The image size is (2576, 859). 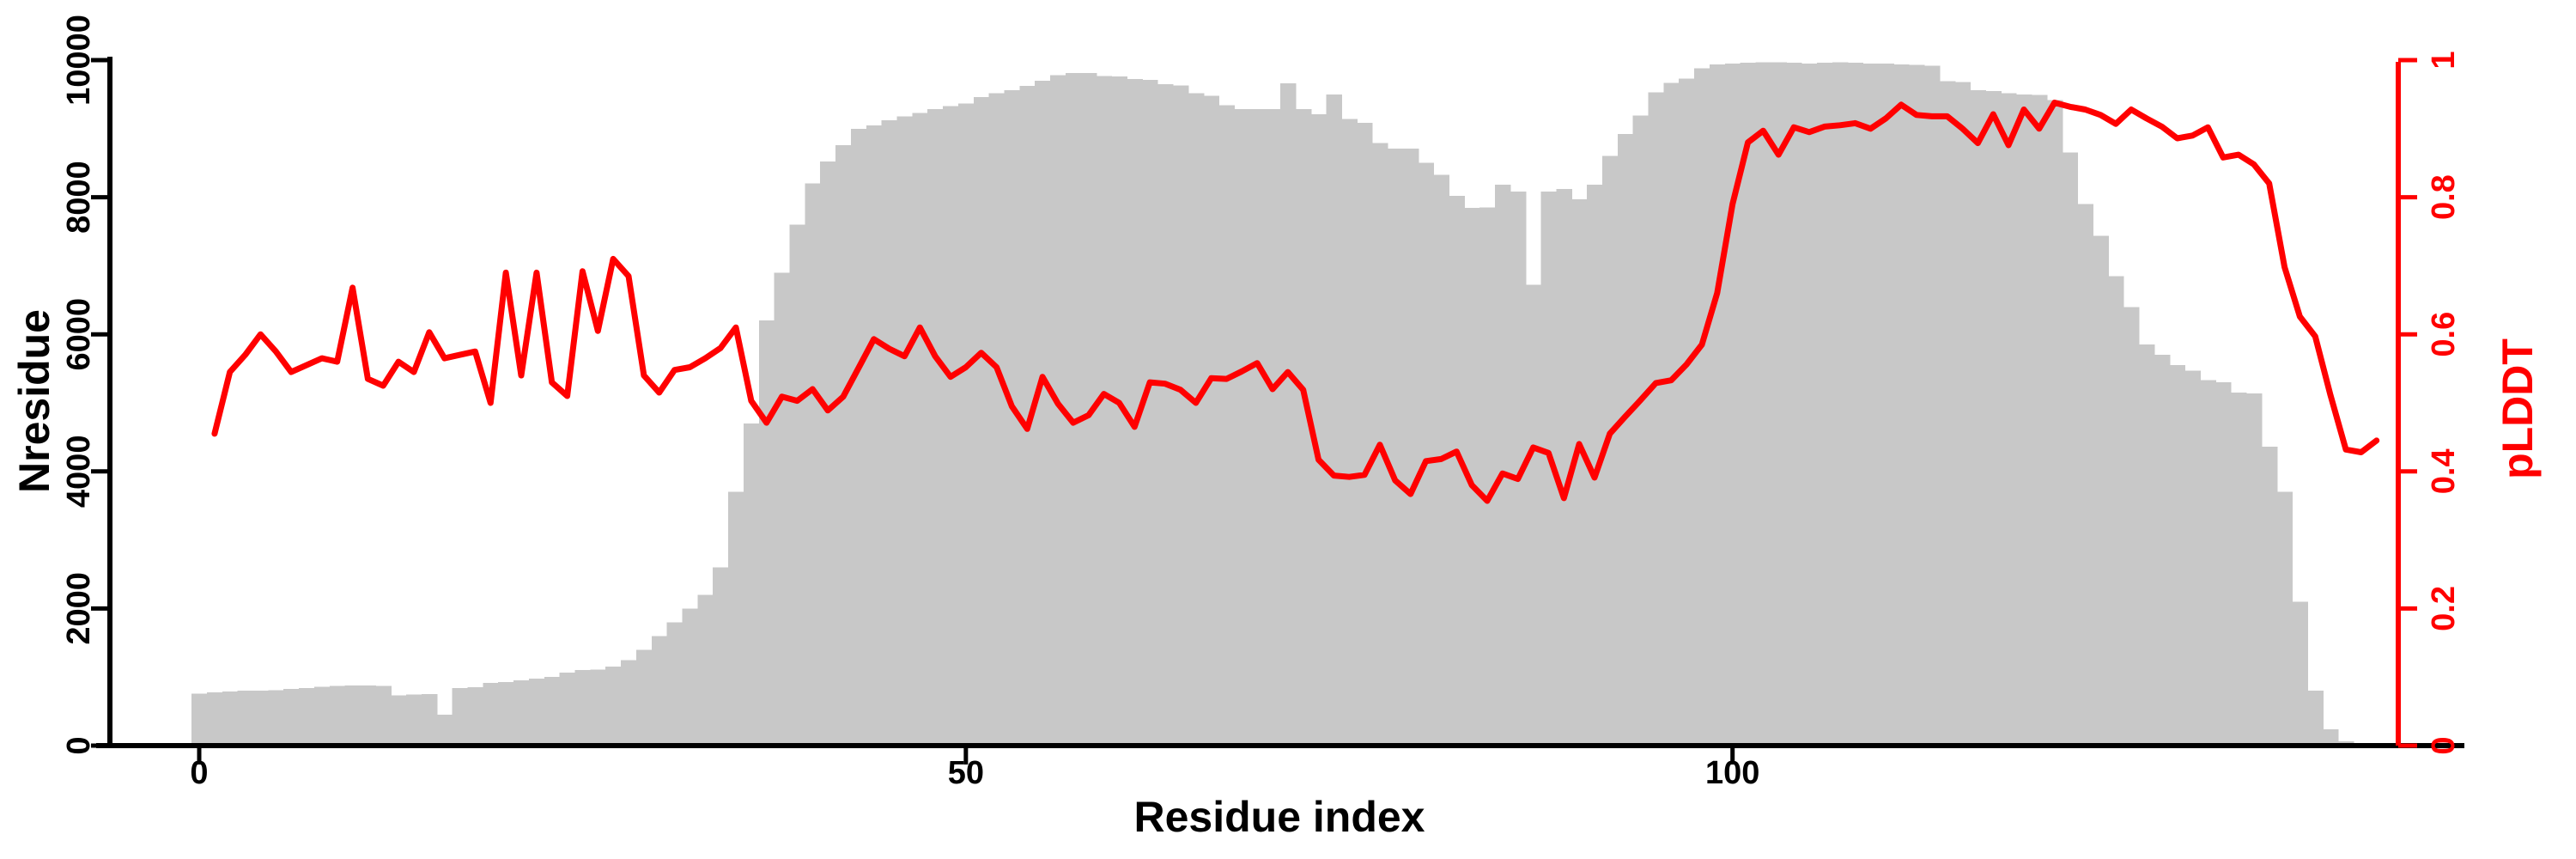 What do you see at coordinates (199, 773) in the screenshot?
I see `x-tick-label: 0` at bounding box center [199, 773].